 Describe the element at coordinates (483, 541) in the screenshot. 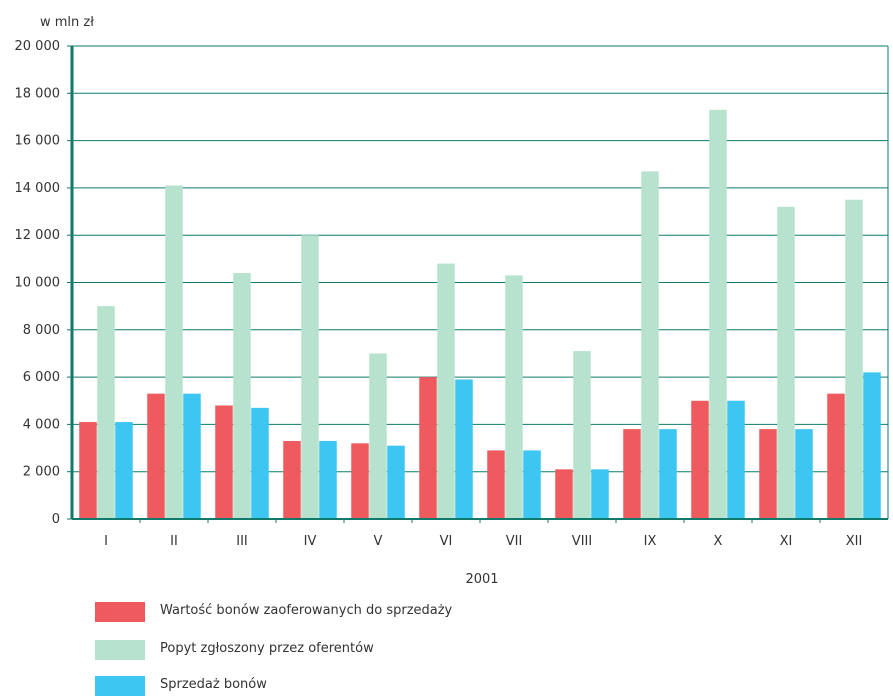

I see `x-tick-labels: I II III IV V VI VII VIII IX X XI XII` at that location.